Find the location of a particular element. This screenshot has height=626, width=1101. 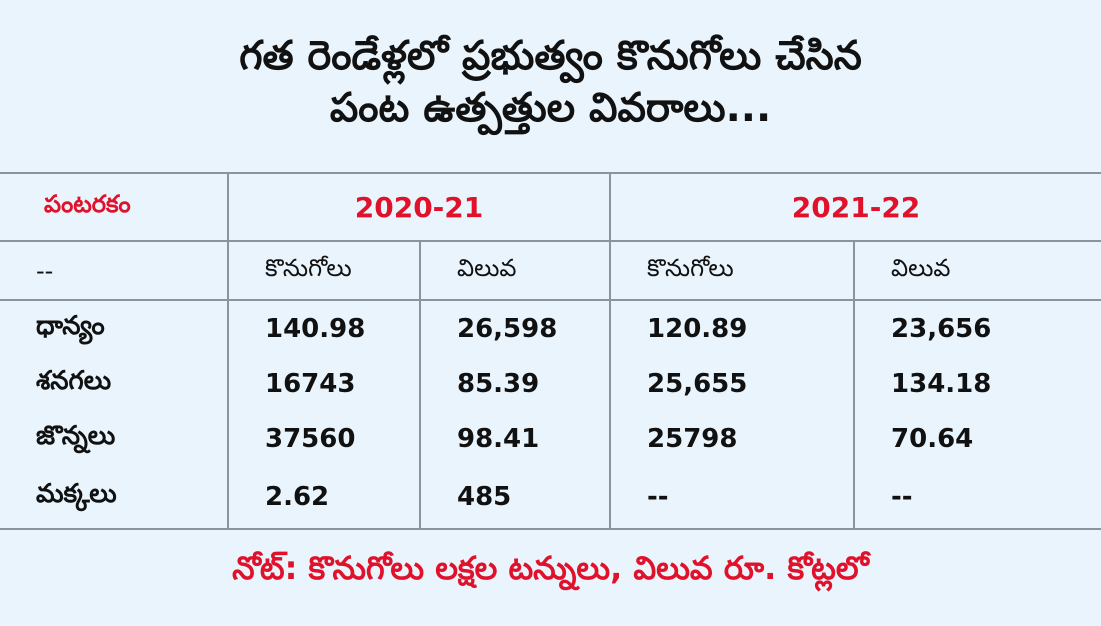

title-line-1: గత రెండేళ్లలో ప్రభుత్వం కొనుగోలు చేసిన is located at coordinates (550, 56).